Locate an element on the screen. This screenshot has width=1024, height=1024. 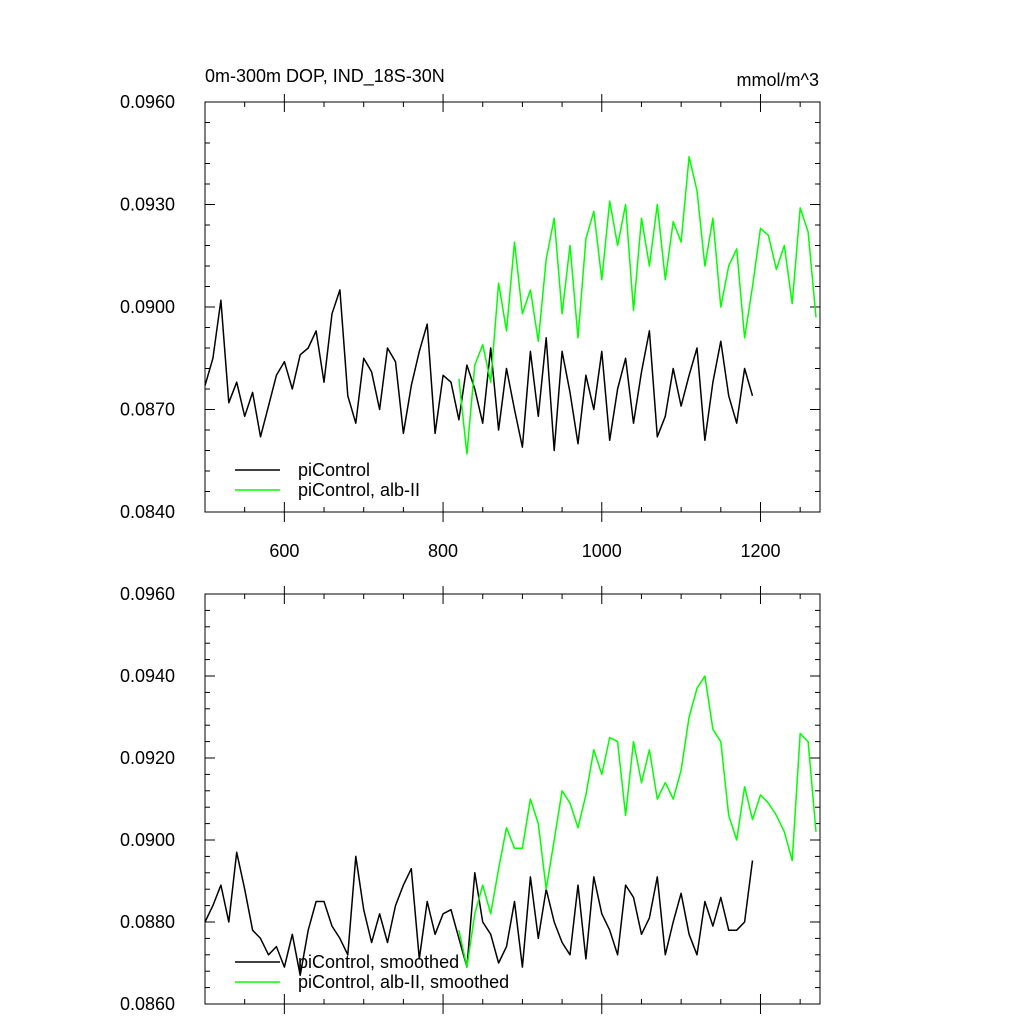
chart-title: 0m-300m DOP, IND_18S-30N is located at coordinates (325, 76).